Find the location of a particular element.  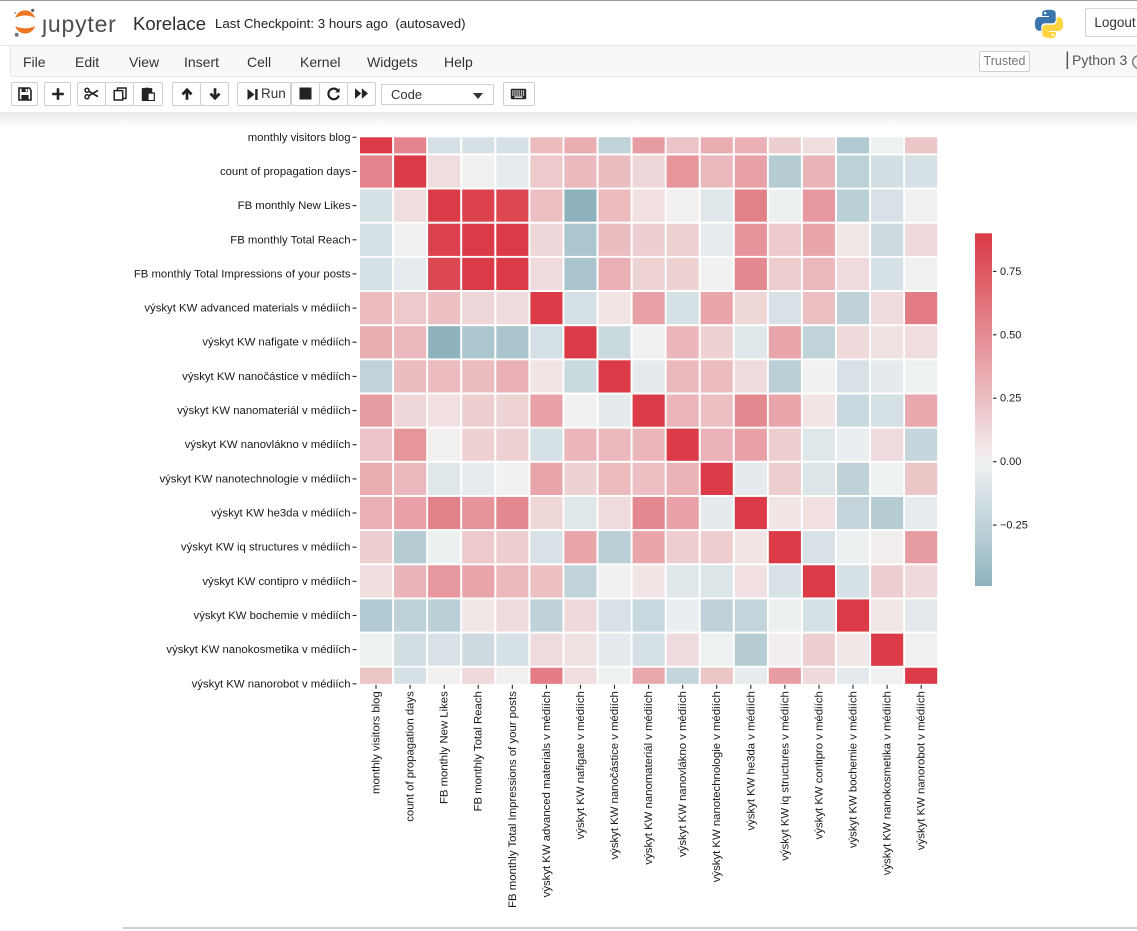

svg-text: 0.50 is located at coordinates (1010, 335).